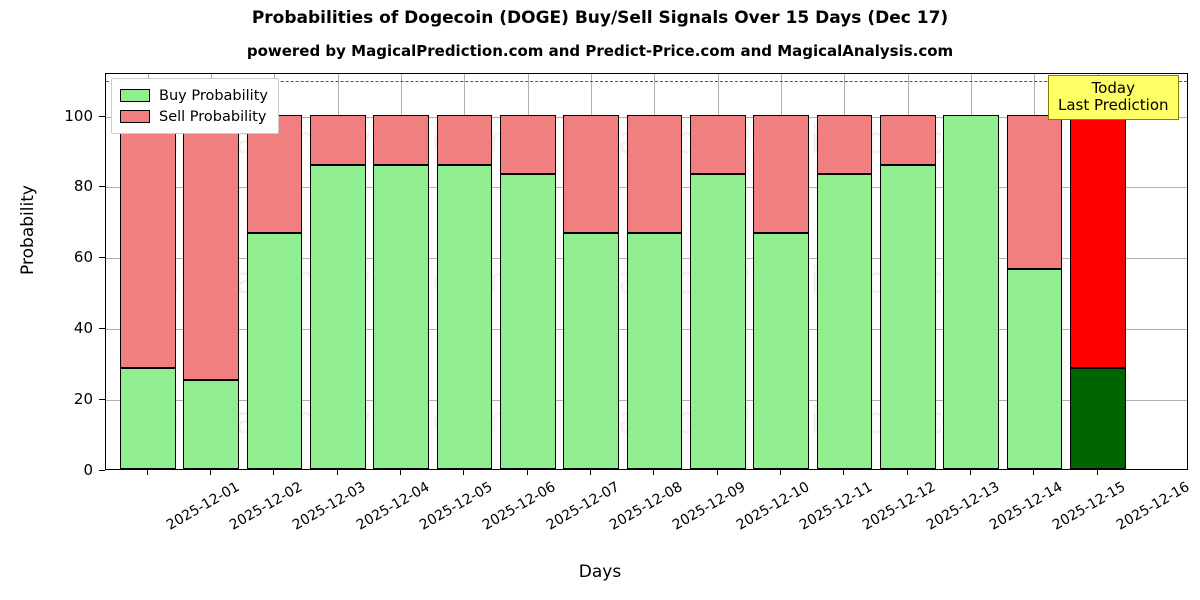 The image size is (1200, 600). What do you see at coordinates (83, 257) in the screenshot?
I see `y-tick-label: 60` at bounding box center [83, 257].